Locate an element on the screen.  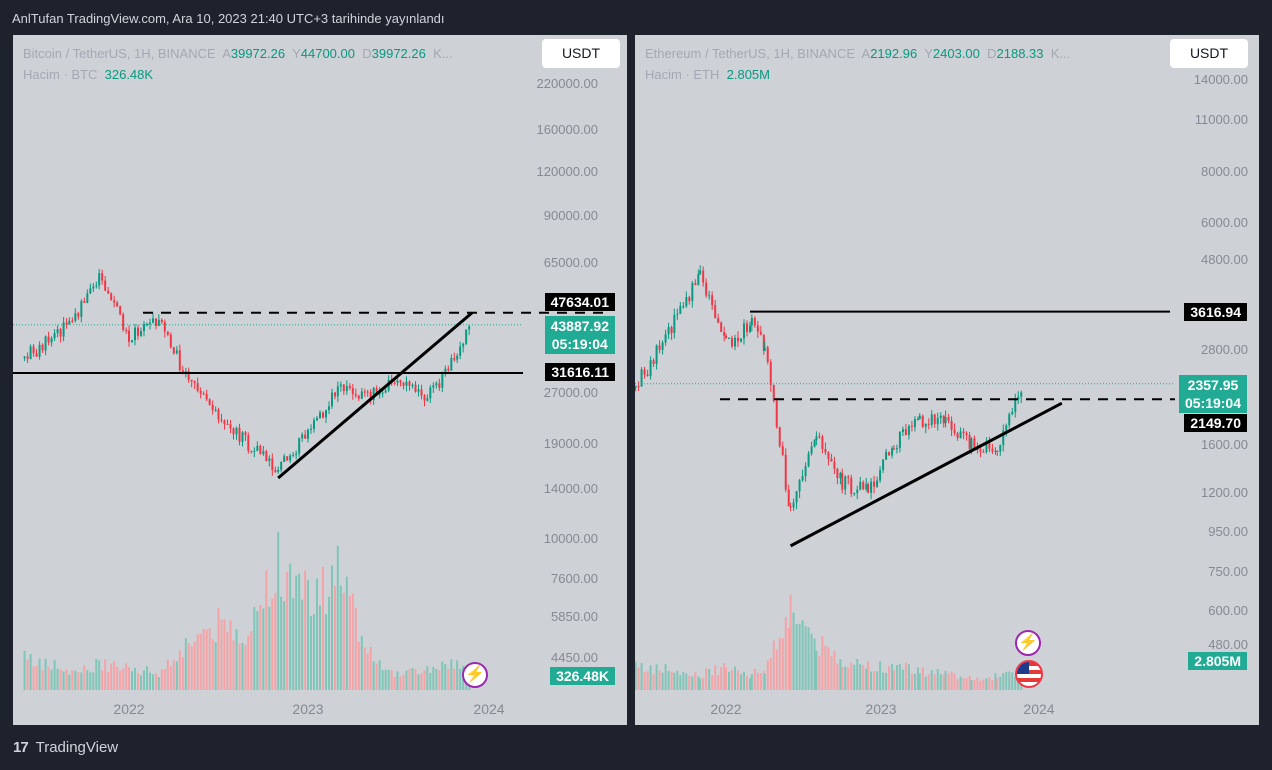
btc-low-value: 39972.26 is located at coordinates (398, 53).